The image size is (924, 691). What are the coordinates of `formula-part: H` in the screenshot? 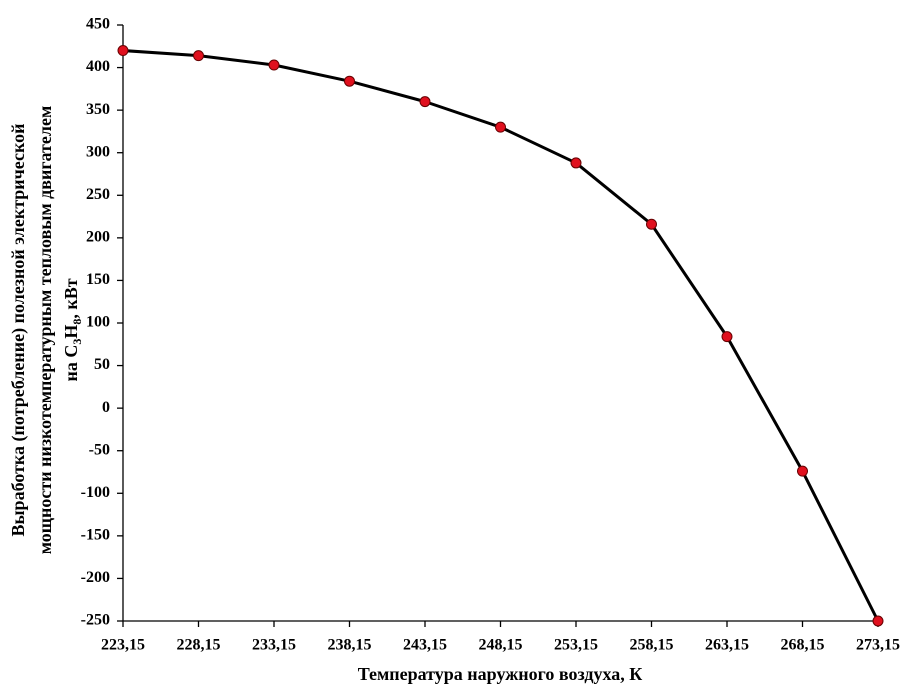 It's located at (71, 332).